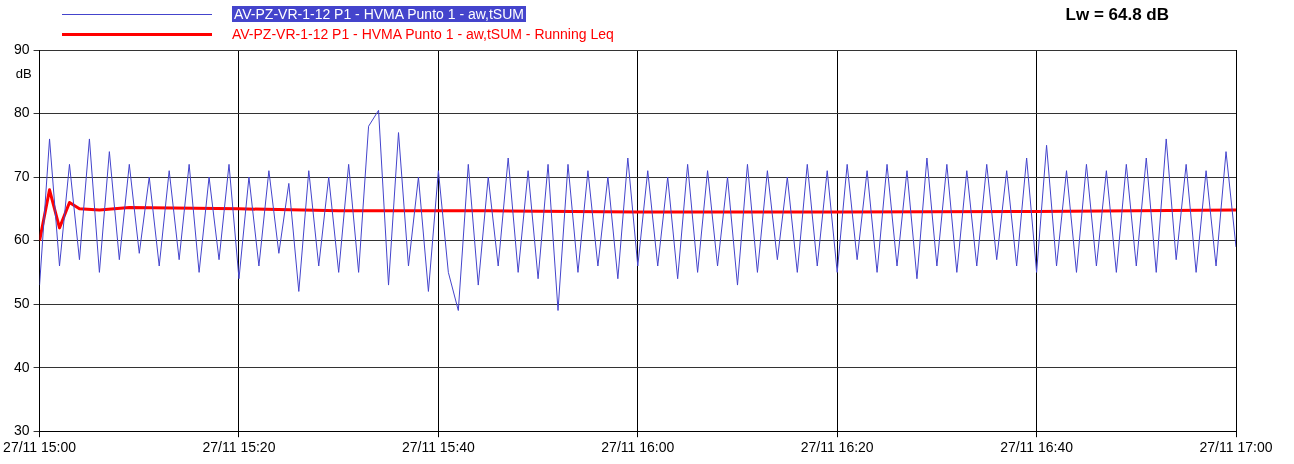 This screenshot has width=1294, height=464. Describe the element at coordinates (21, 239) in the screenshot. I see `y-tick-label: 60` at that location.